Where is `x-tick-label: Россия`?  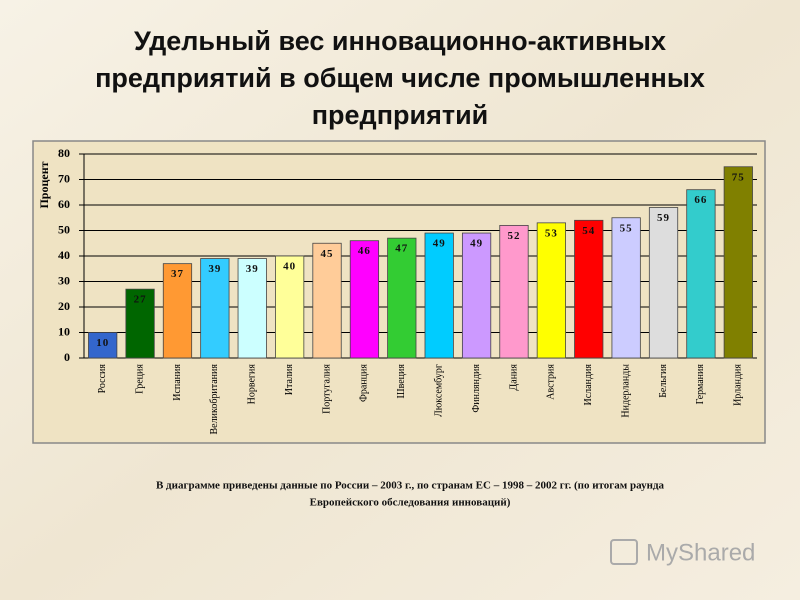 x-tick-label: Россия is located at coordinates (102, 379).